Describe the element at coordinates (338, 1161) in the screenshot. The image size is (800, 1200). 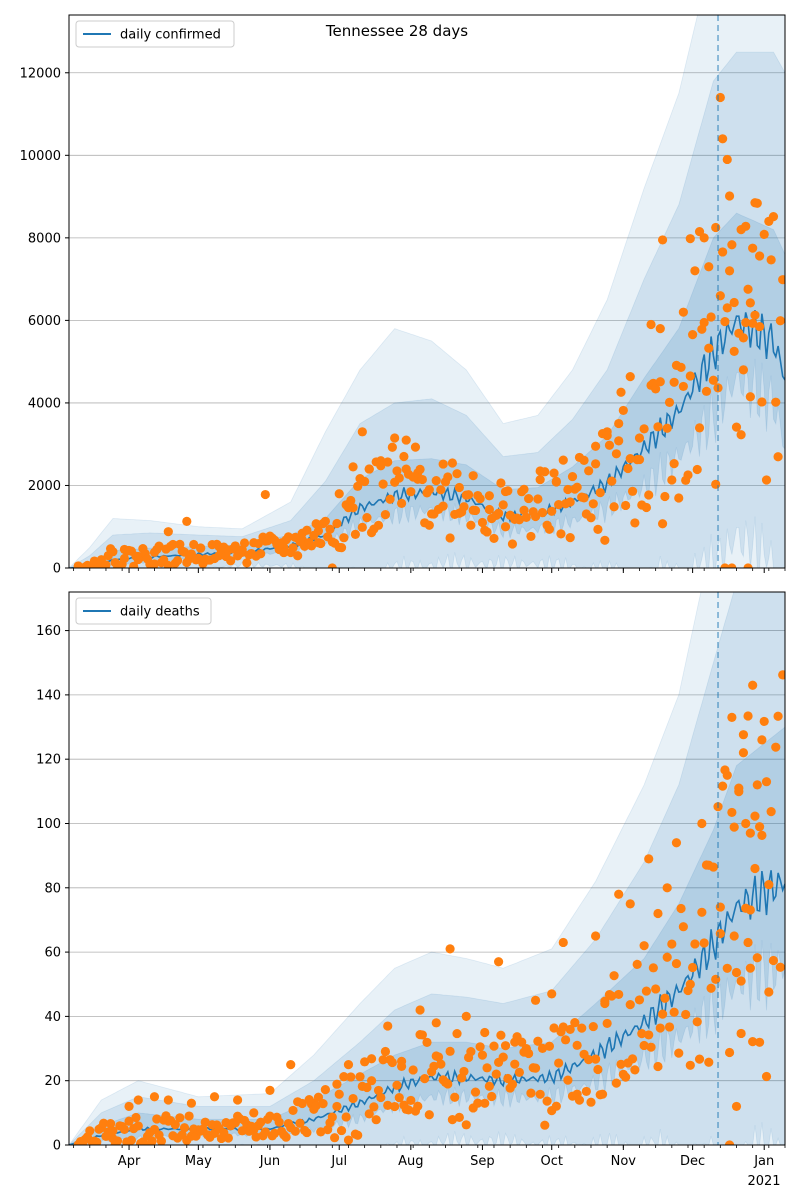
I see `x-tick-label: Jul` at that location.